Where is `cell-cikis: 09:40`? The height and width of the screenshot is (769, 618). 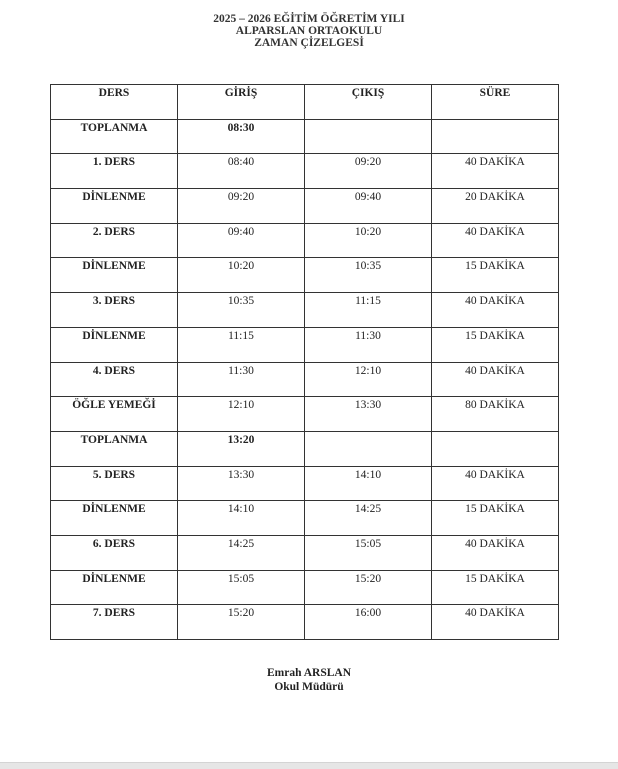
cell-cikis: 09:40 is located at coordinates (368, 206).